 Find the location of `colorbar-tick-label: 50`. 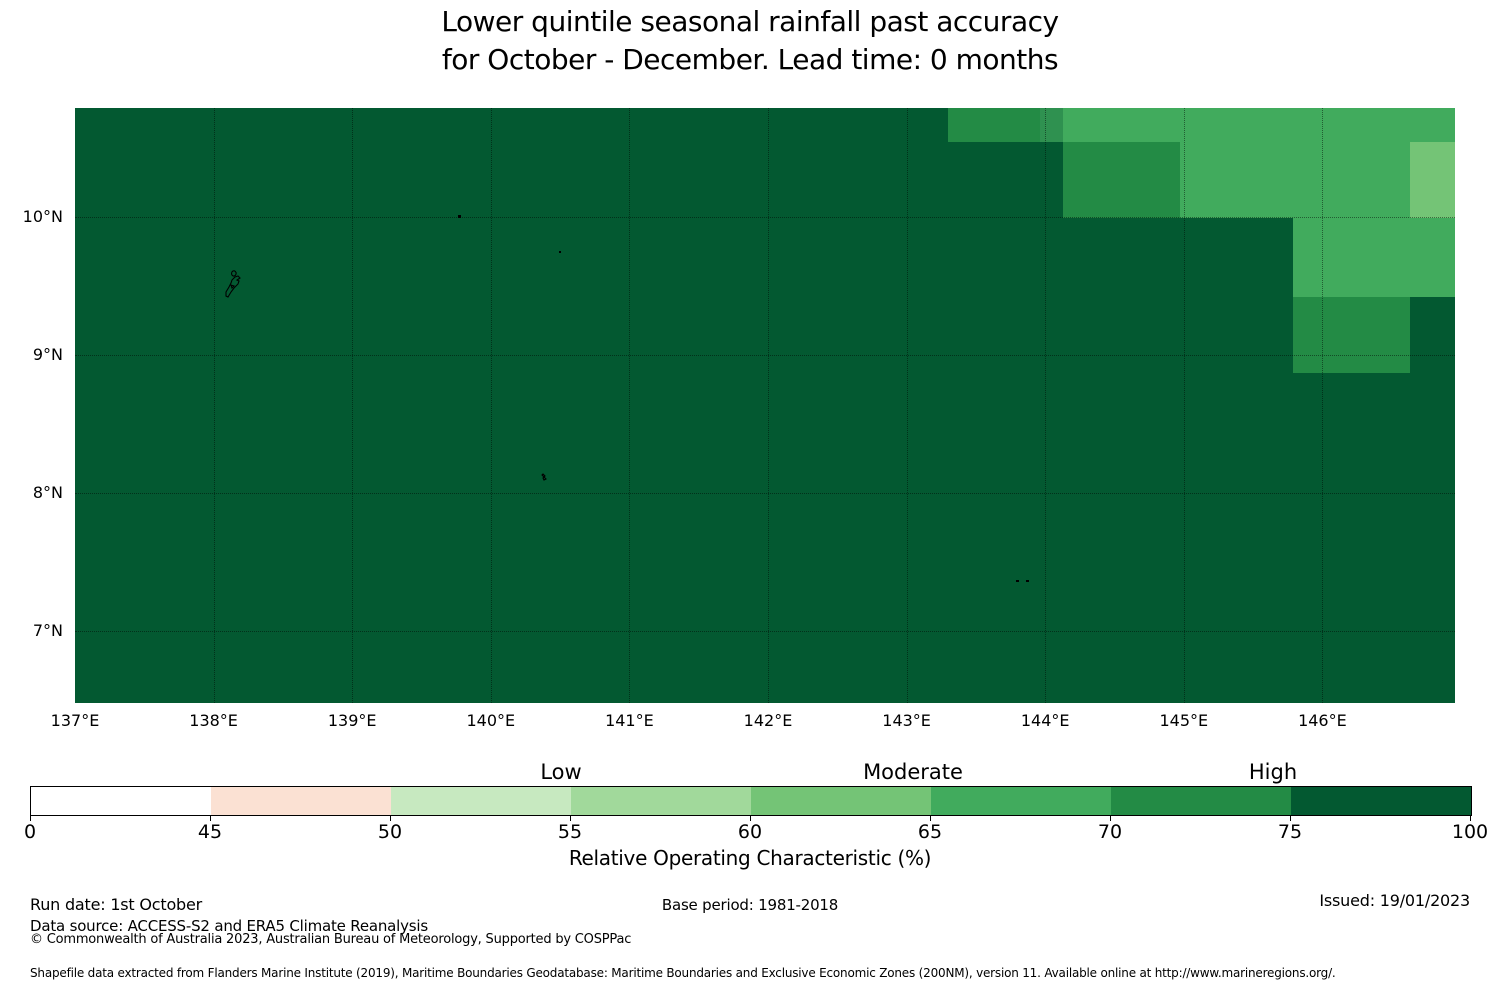

colorbar-tick-label: 50 is located at coordinates (390, 832).